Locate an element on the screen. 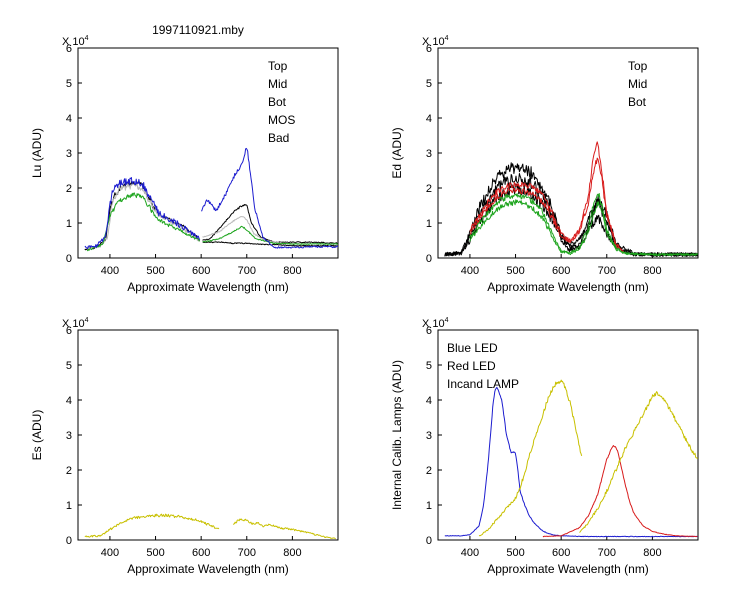 Image resolution: width=750 pixels, height=600 pixels. y-axis-label: Internal Calib. Lamps (ADU) is located at coordinates (397, 435).